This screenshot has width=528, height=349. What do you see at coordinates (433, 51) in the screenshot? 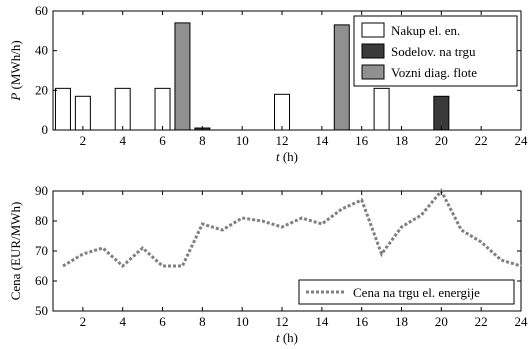
I see `legend-label-2: Sodelov. na trgu` at bounding box center [433, 51].